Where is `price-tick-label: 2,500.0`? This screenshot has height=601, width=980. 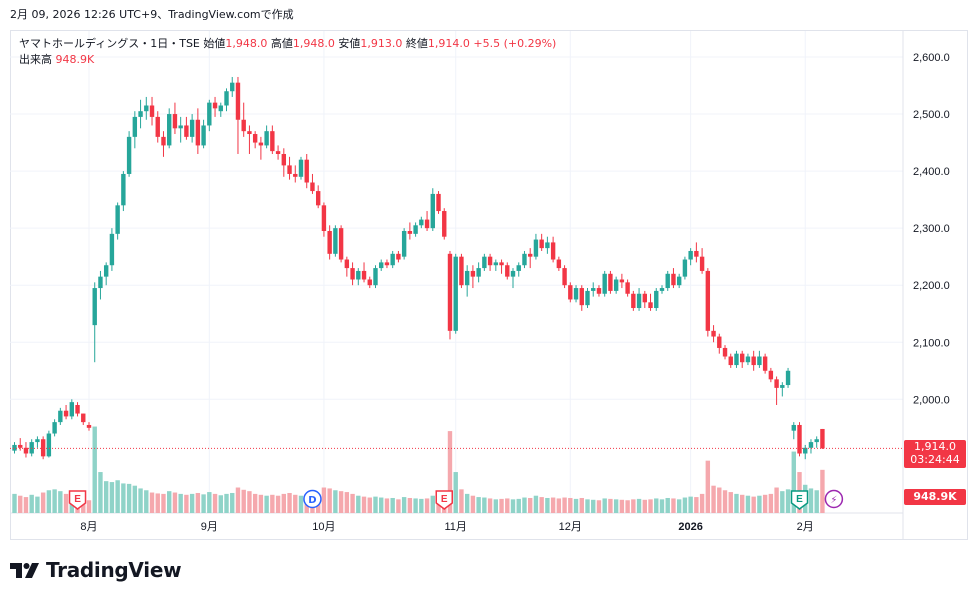 price-tick-label: 2,500.0 is located at coordinates (931, 115).